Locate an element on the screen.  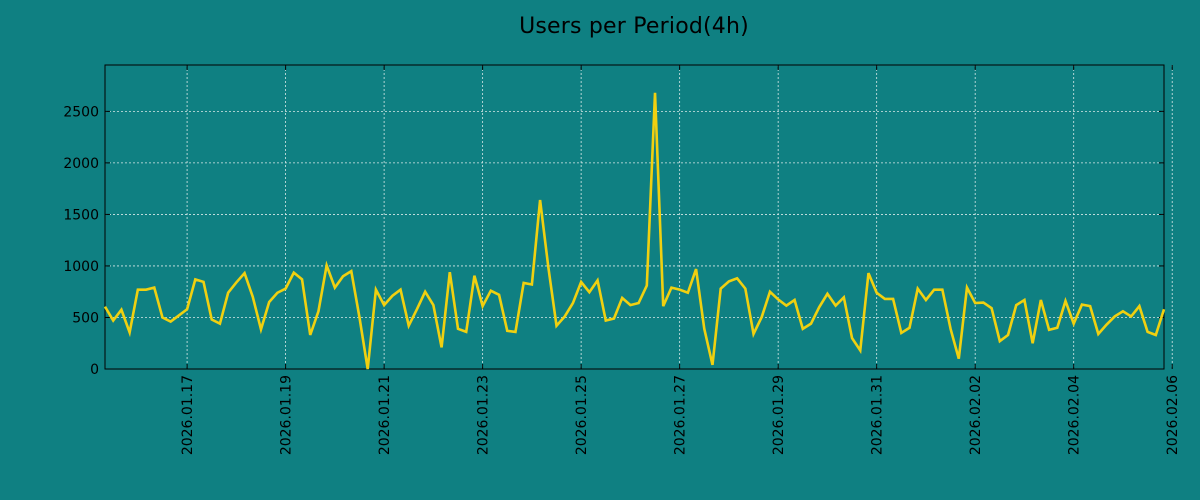
y-tick-label: 500 is located at coordinates (85, 318).